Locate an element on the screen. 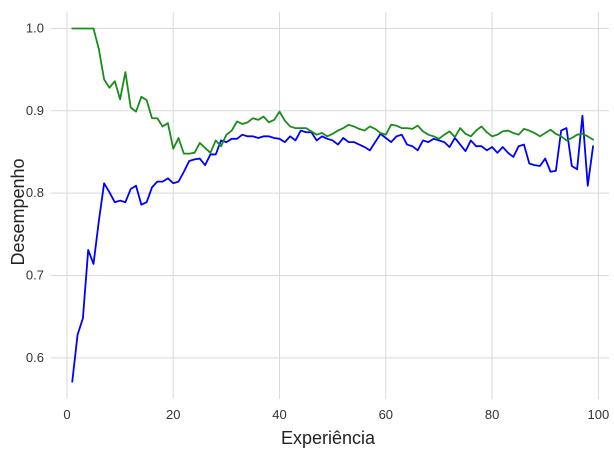 This screenshot has width=614, height=452. y-tick-label: 0.7 is located at coordinates (35, 274).